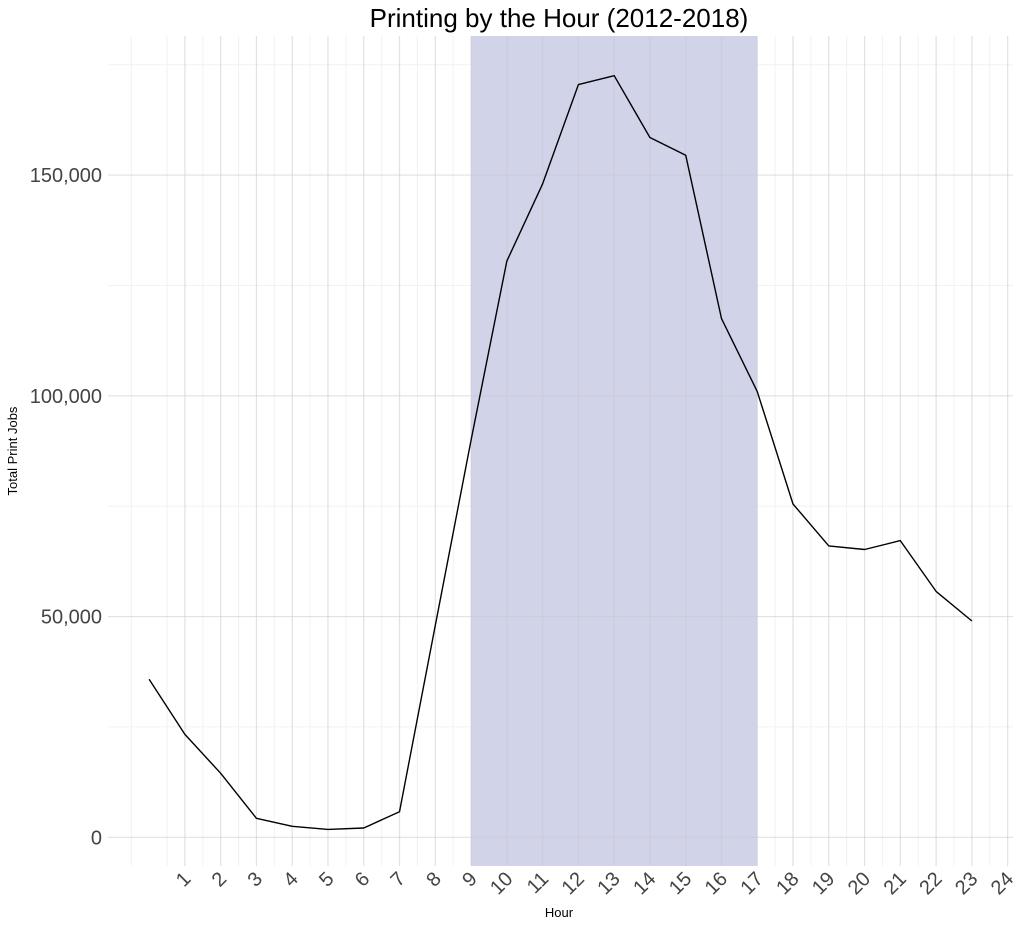  I want to click on x-tick-label: 18, so click(787, 883).